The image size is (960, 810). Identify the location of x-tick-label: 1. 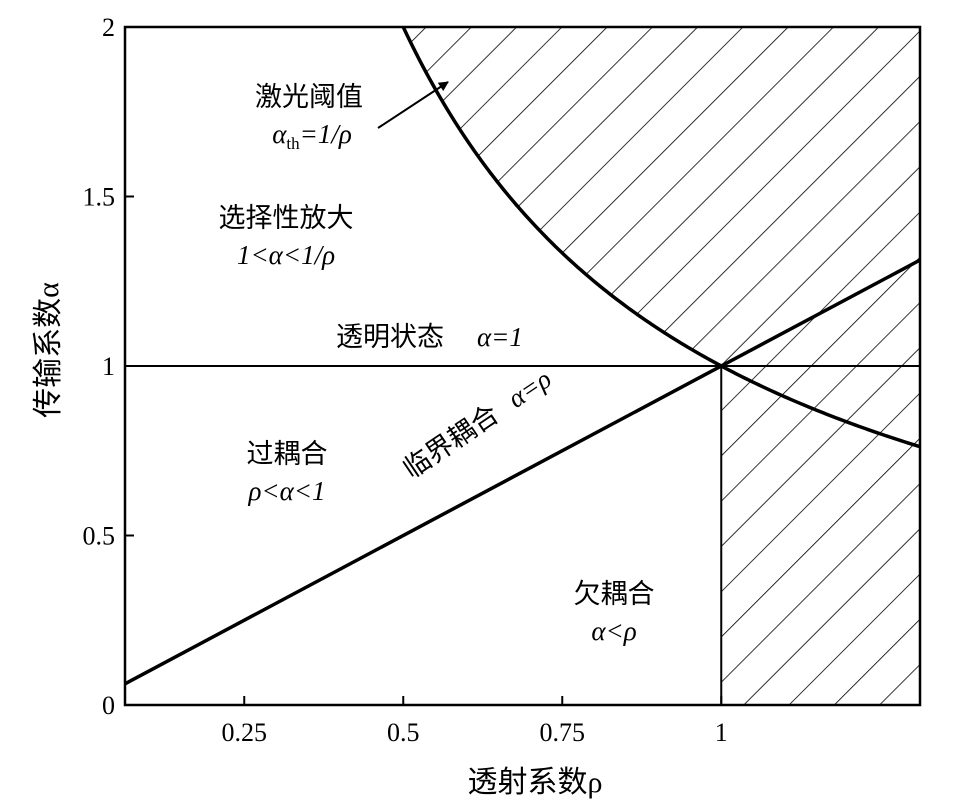
(721, 732).